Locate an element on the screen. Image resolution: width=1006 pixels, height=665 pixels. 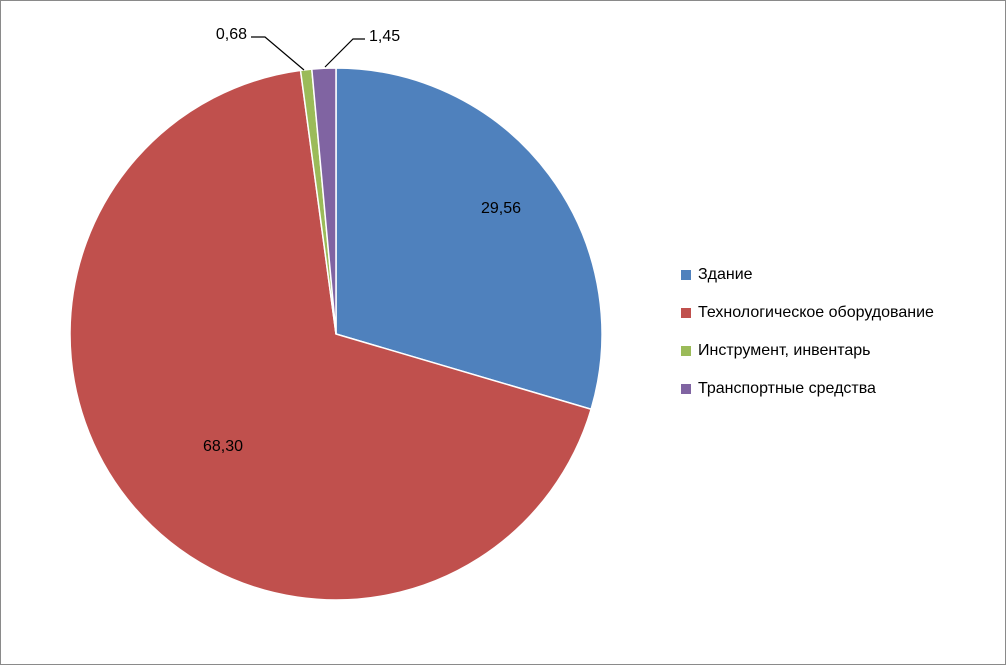
data-label-building: 29,56 is located at coordinates (501, 208).